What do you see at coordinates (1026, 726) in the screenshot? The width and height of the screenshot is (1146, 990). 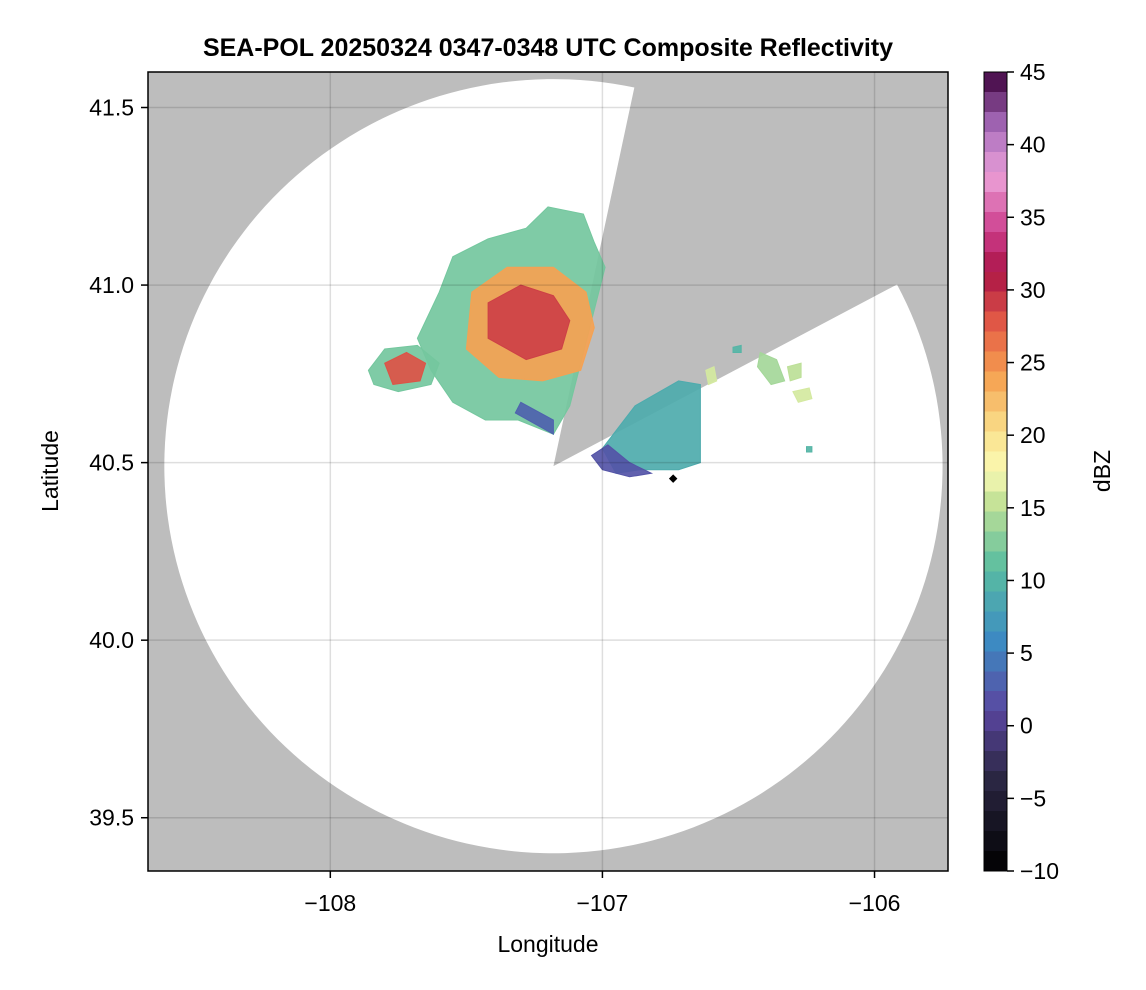 I see `colorbar-tick-label: 0` at bounding box center [1026, 726].